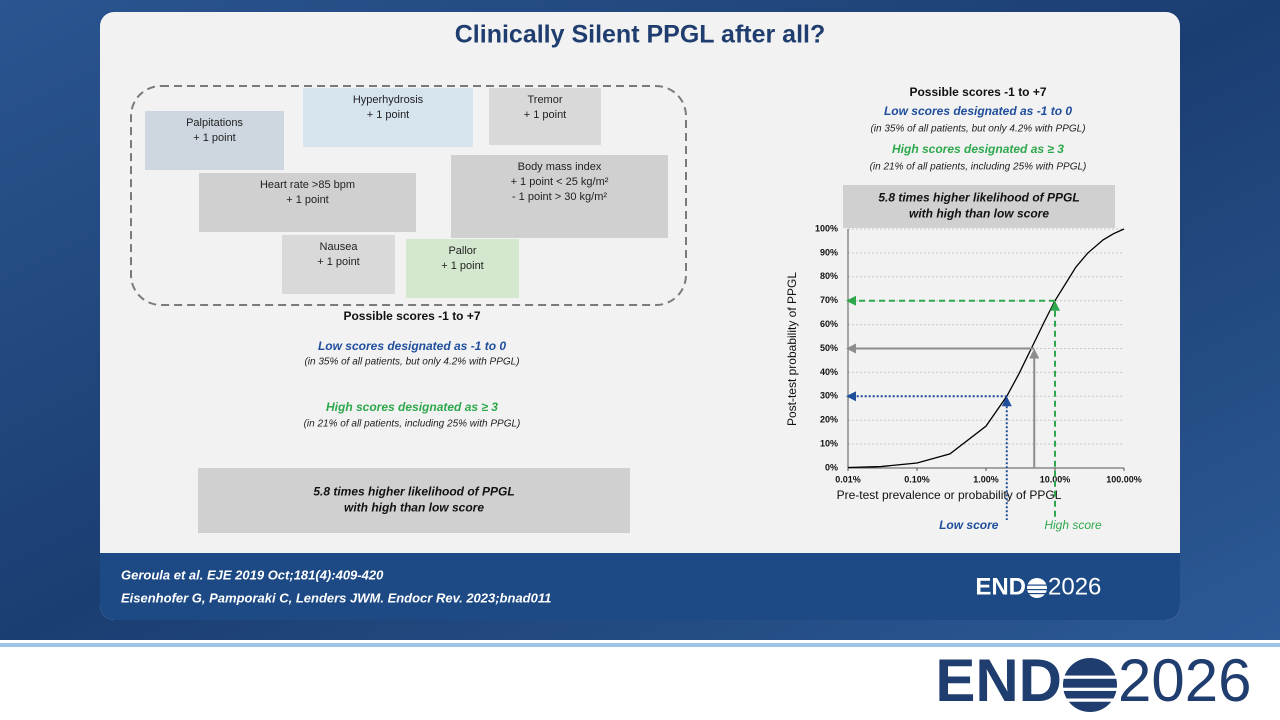  Describe the element at coordinates (1073, 525) in the screenshot. I see `marker-label: High score` at that location.